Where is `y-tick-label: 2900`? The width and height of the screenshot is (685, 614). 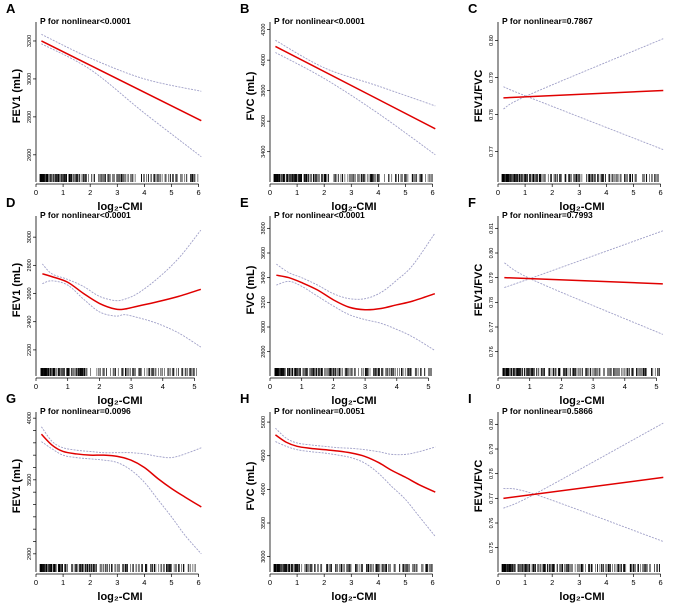 y-tick-label: 2900 is located at coordinates (30, 554).